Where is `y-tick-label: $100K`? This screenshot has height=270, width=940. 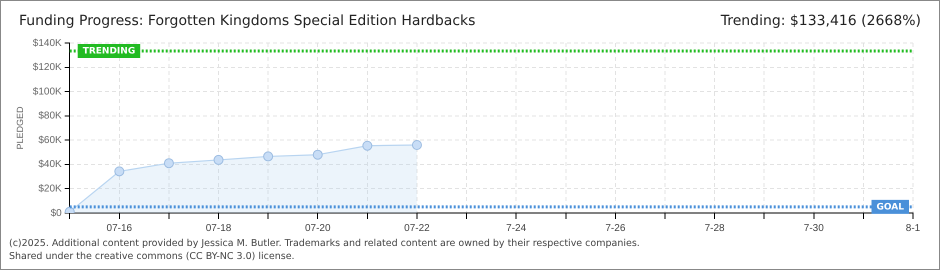
y-tick-label: $100K is located at coordinates (47, 92).